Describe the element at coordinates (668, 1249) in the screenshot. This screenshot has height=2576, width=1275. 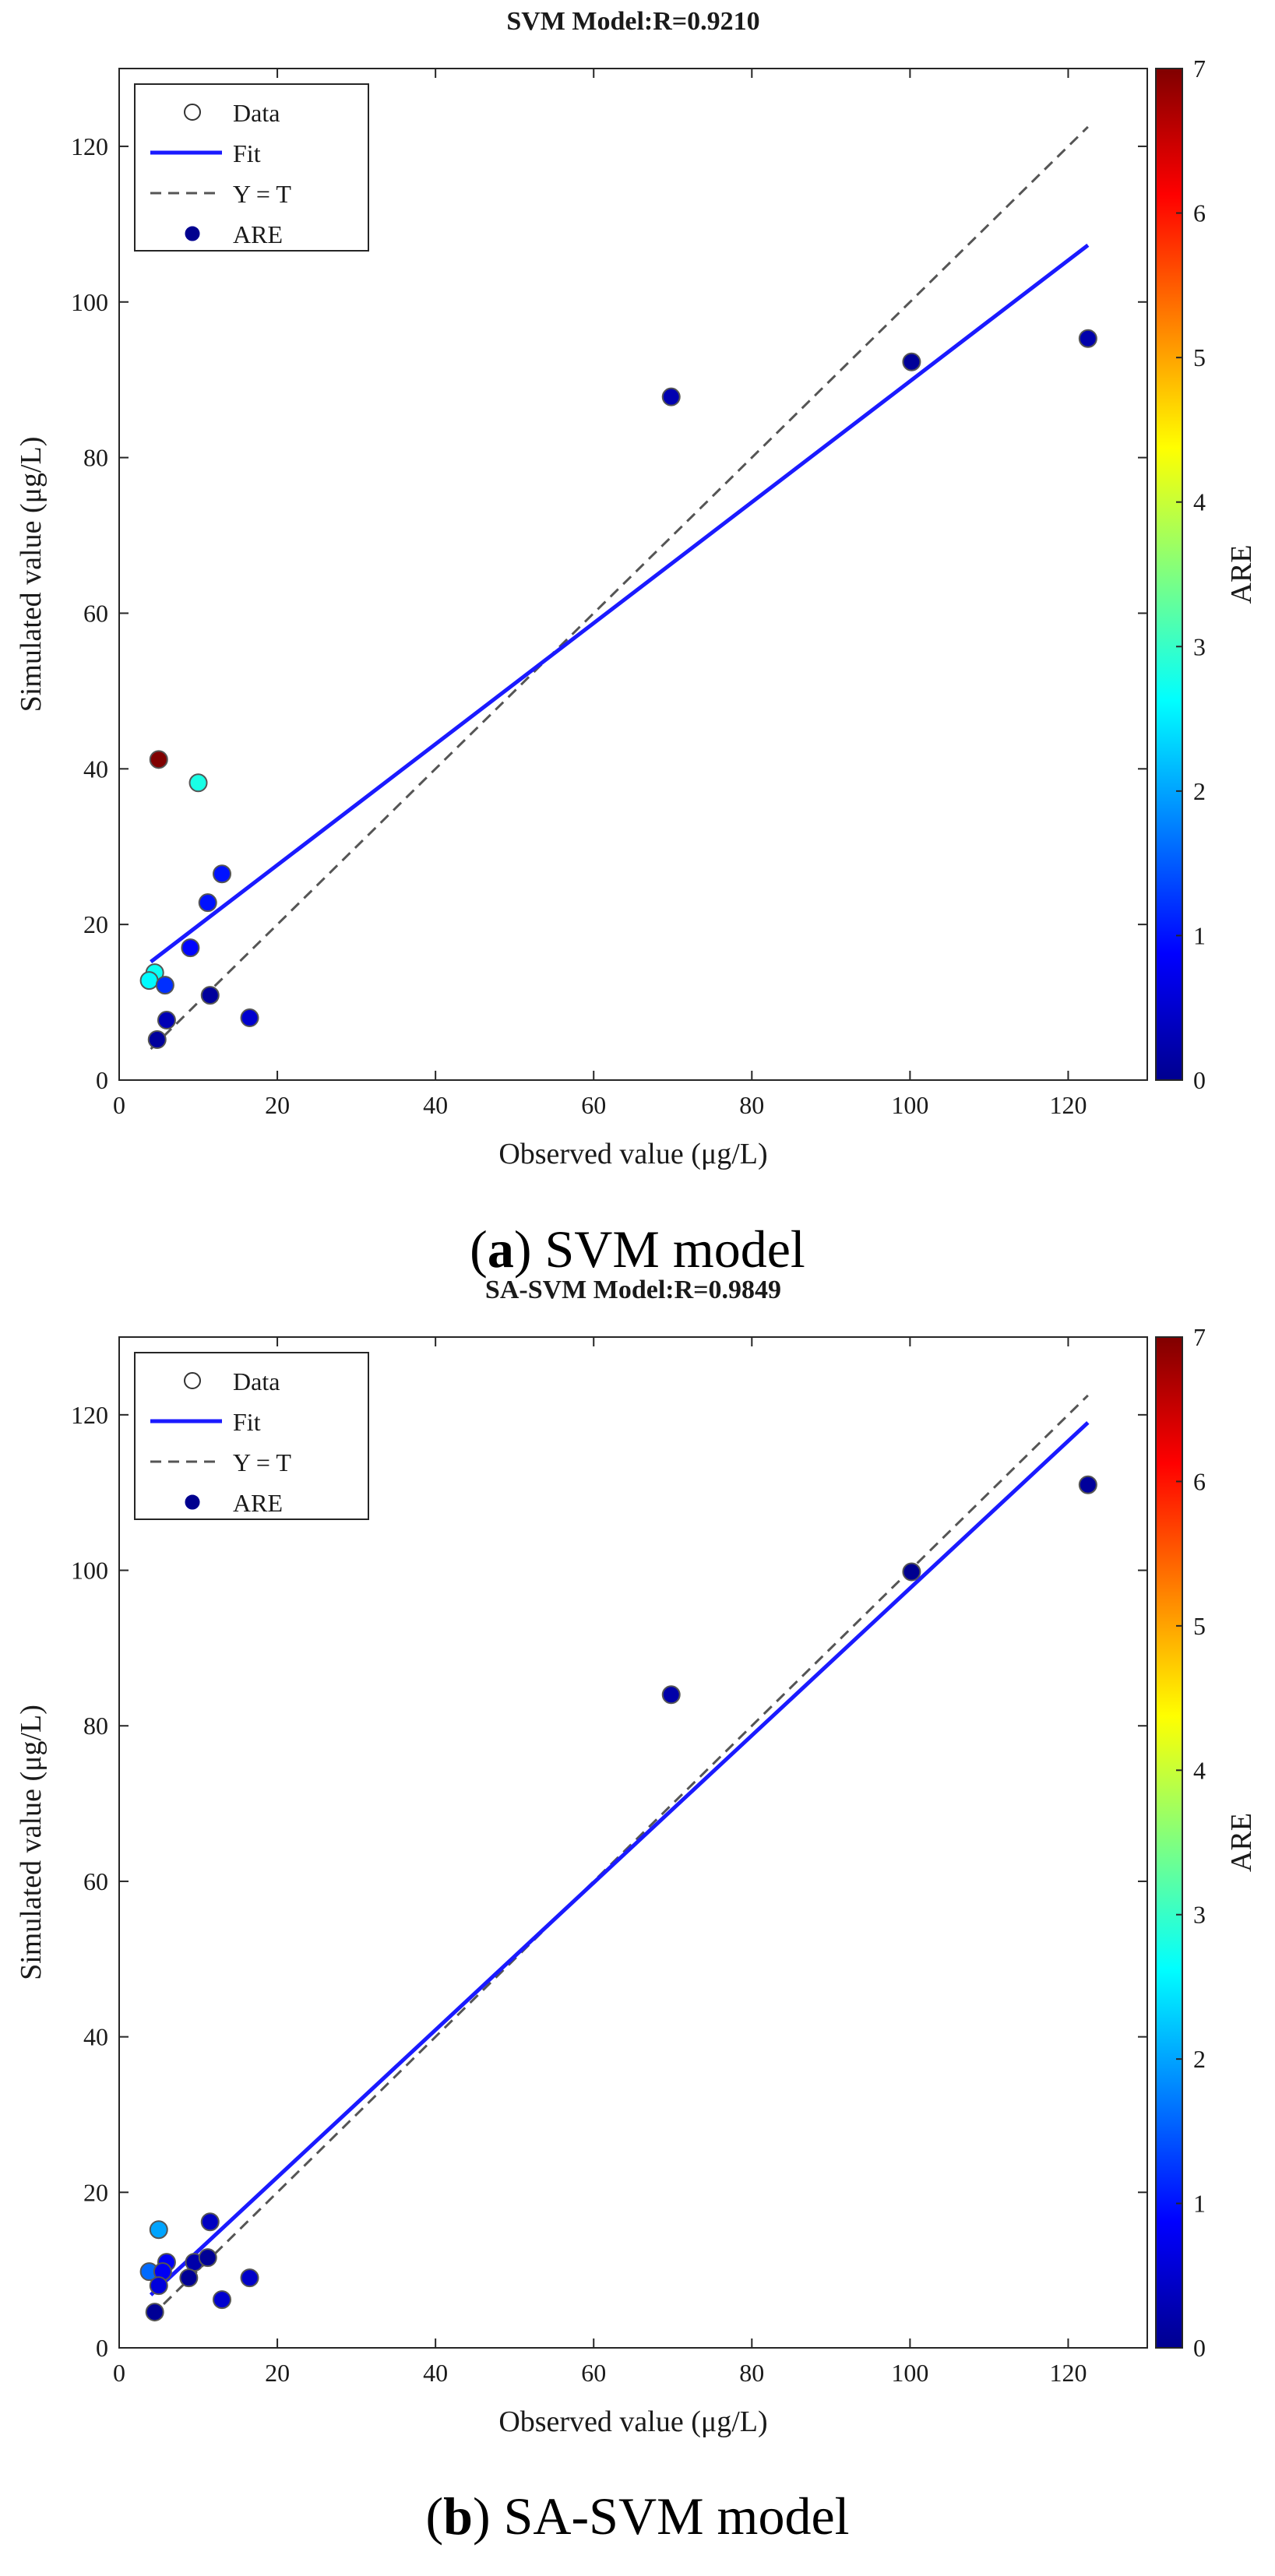
I see `caption-a-text: SVM model` at that location.